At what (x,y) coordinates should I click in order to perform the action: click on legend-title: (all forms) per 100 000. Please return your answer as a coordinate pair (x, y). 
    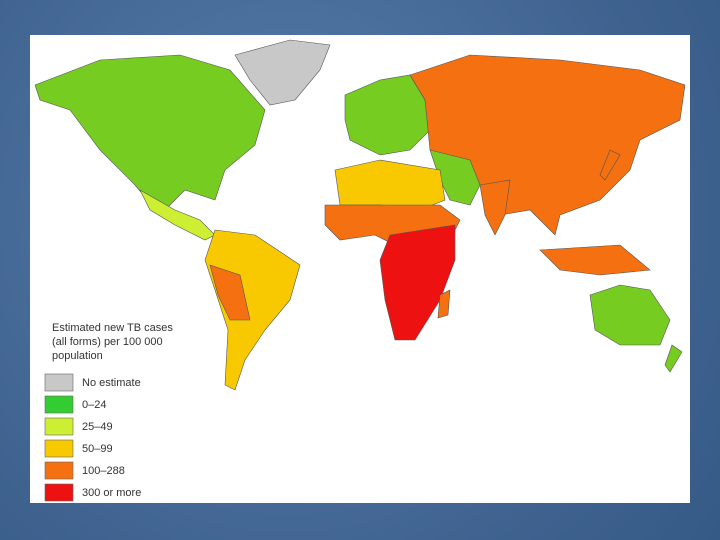
    Looking at the image, I should click on (107, 342).